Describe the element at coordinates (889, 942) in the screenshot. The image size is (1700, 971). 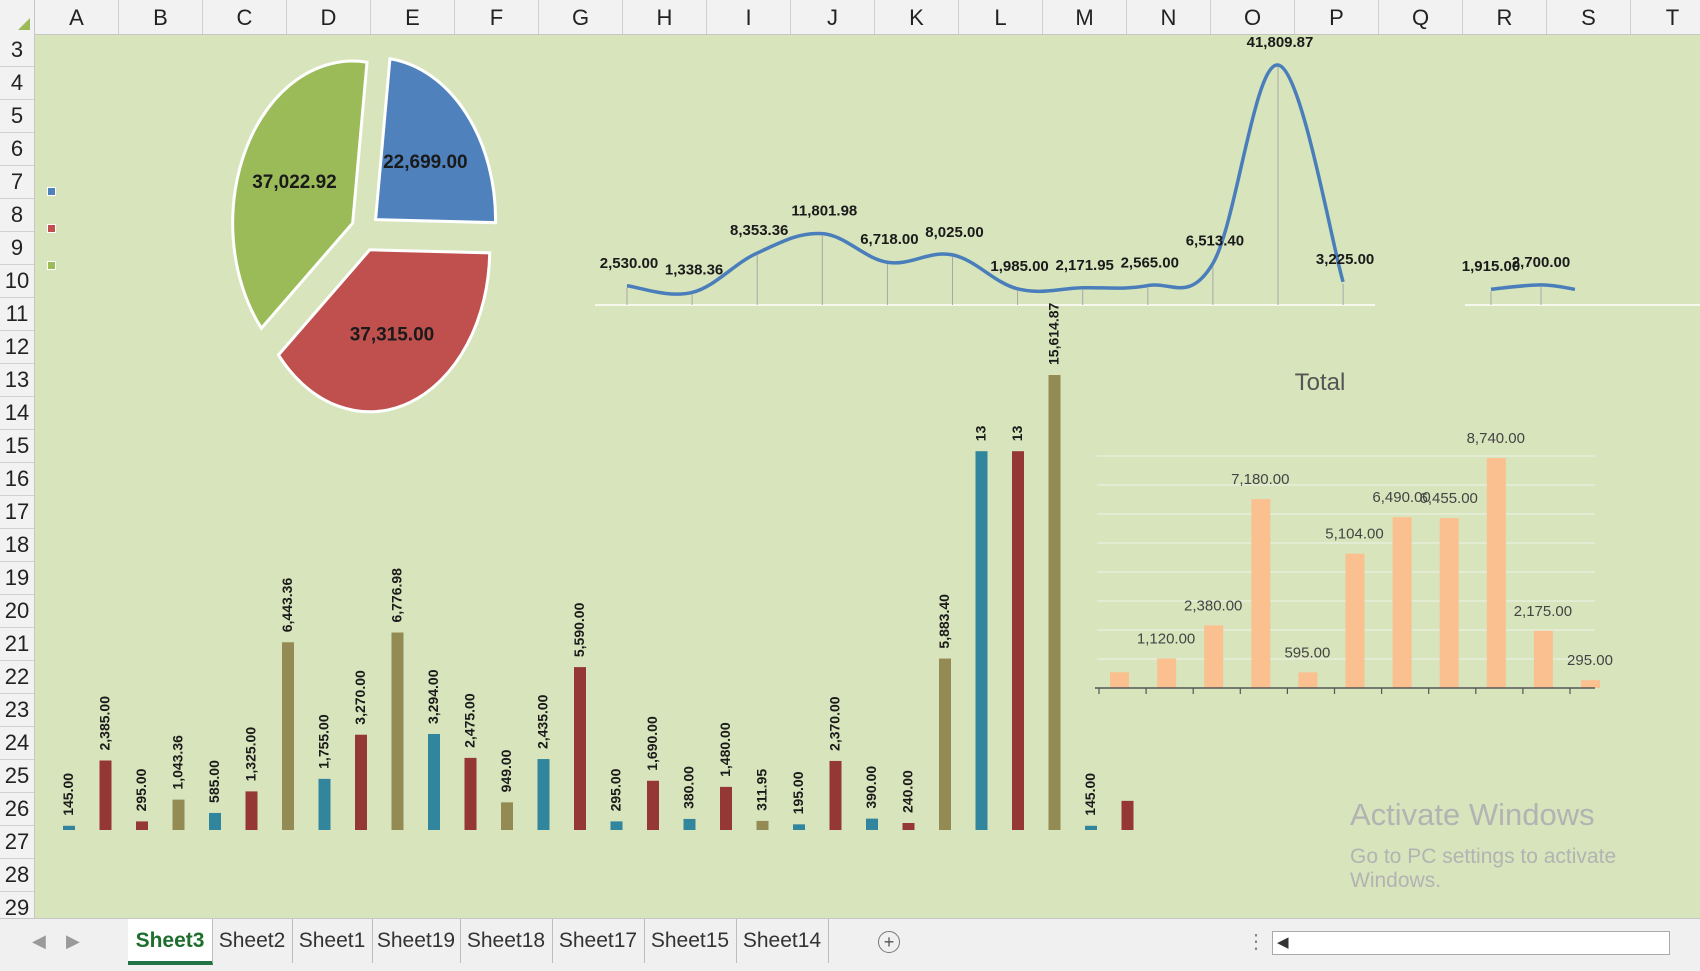
I see `add-sheet-icon: +` at that location.